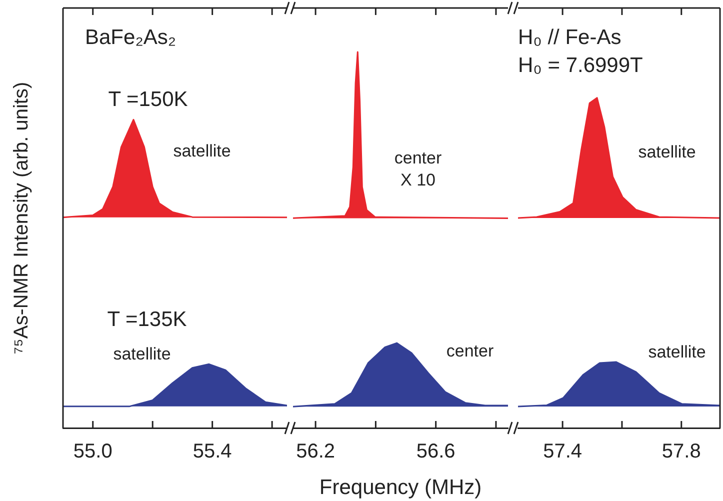 Image resolution: width=723 pixels, height=501 pixels. I want to click on x-tick-label: 57.8, so click(681, 451).